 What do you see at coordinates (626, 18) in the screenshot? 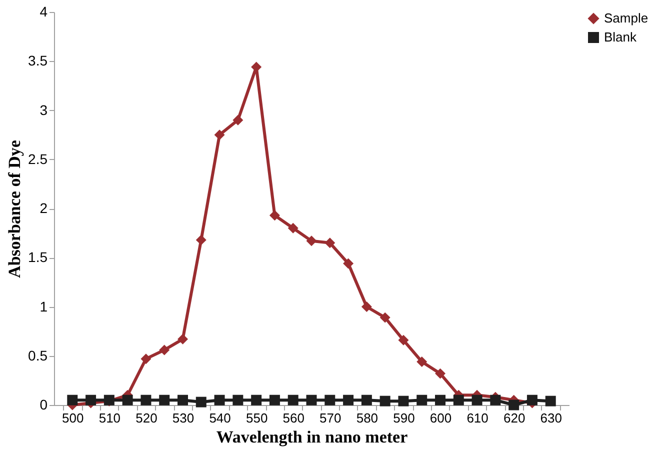
I see `legend-label: Sample` at bounding box center [626, 18].